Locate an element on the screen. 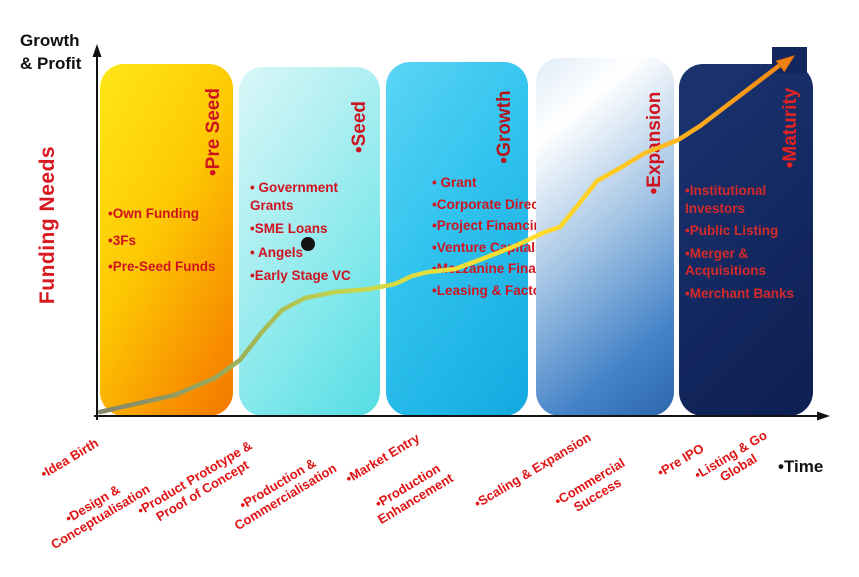  list-item: • Government Grants is located at coordinates (294, 196).